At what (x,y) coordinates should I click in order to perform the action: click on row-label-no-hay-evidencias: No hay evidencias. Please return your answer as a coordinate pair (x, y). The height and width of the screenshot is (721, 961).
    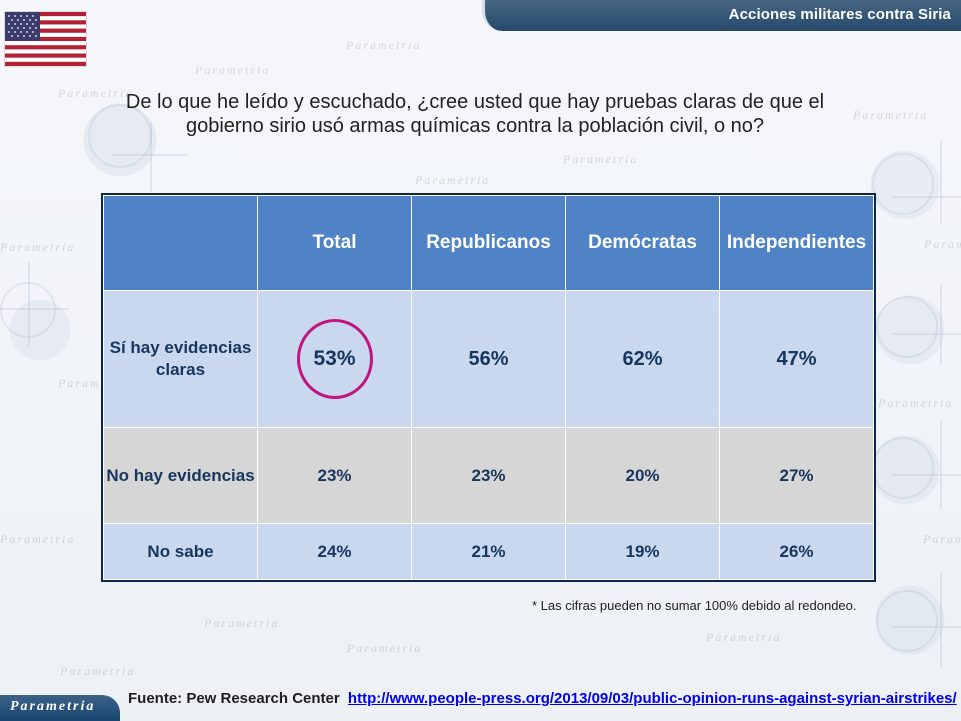
    Looking at the image, I should click on (180, 475).